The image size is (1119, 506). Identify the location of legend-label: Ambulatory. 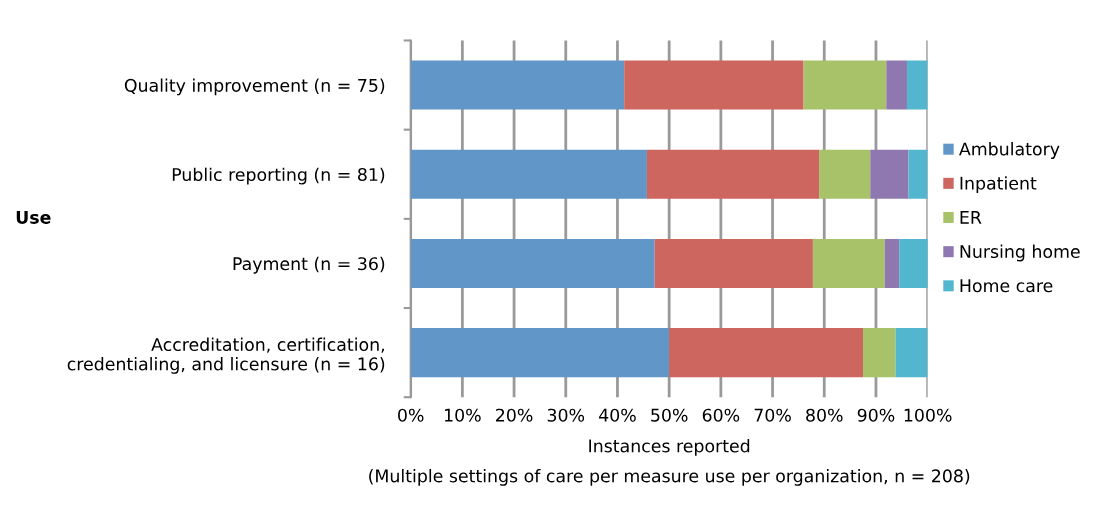
(1009, 150).